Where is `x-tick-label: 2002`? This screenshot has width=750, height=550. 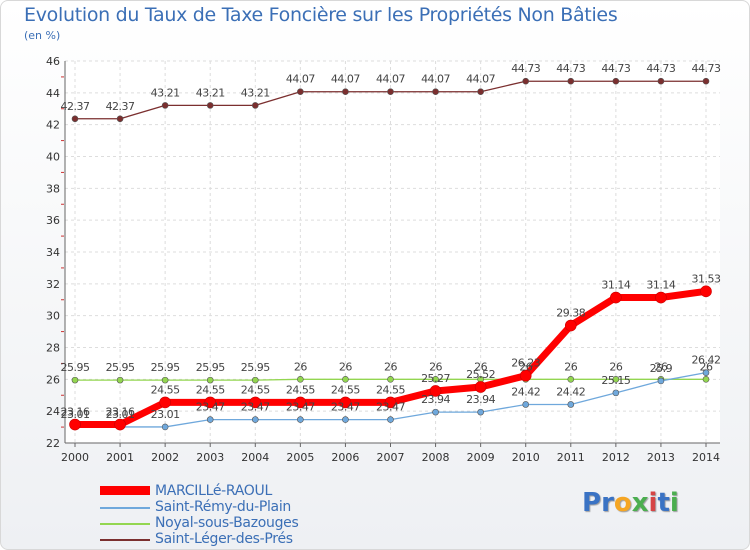
x-tick-label: 2002 is located at coordinates (165, 457).